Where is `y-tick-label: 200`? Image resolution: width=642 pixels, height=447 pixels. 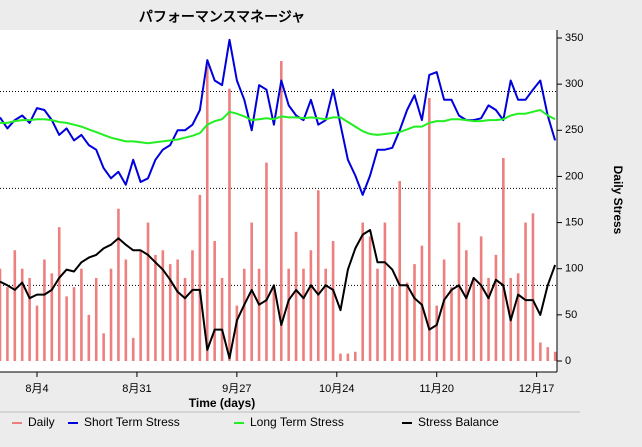 y-tick-label: 200 is located at coordinates (574, 176).